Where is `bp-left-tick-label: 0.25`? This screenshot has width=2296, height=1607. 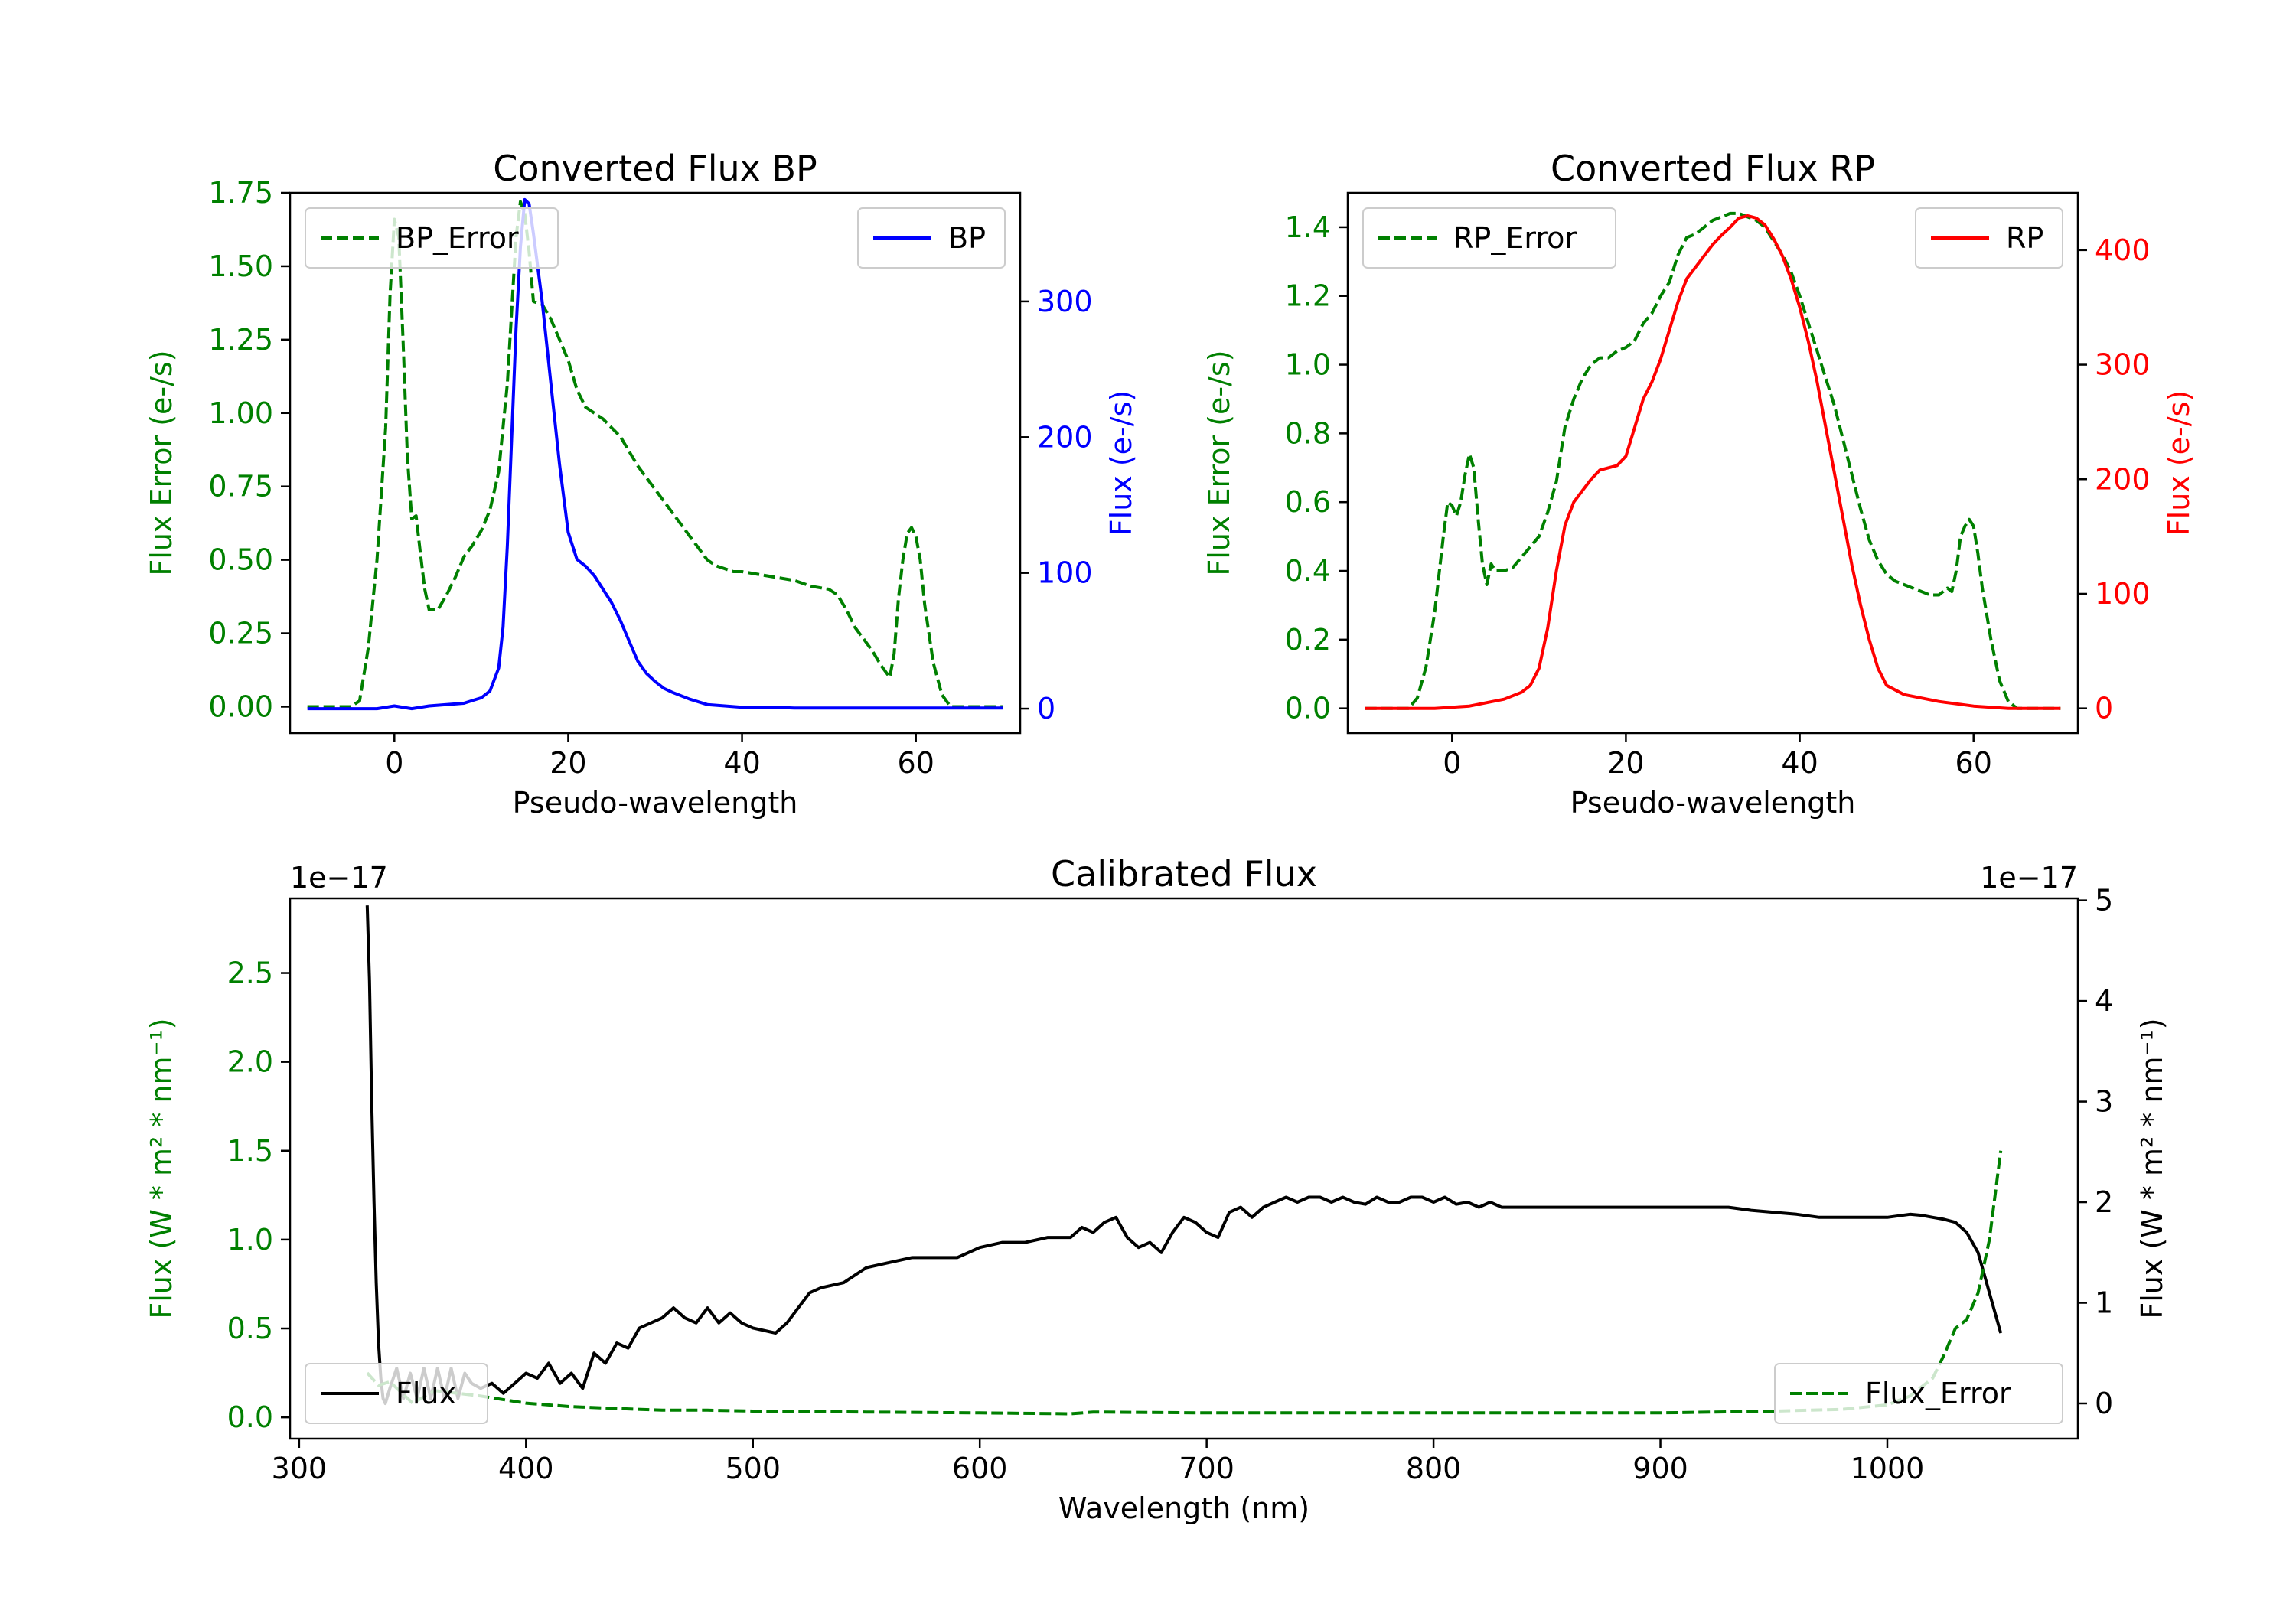
bp-left-tick-label: 0.25 is located at coordinates (240, 633).